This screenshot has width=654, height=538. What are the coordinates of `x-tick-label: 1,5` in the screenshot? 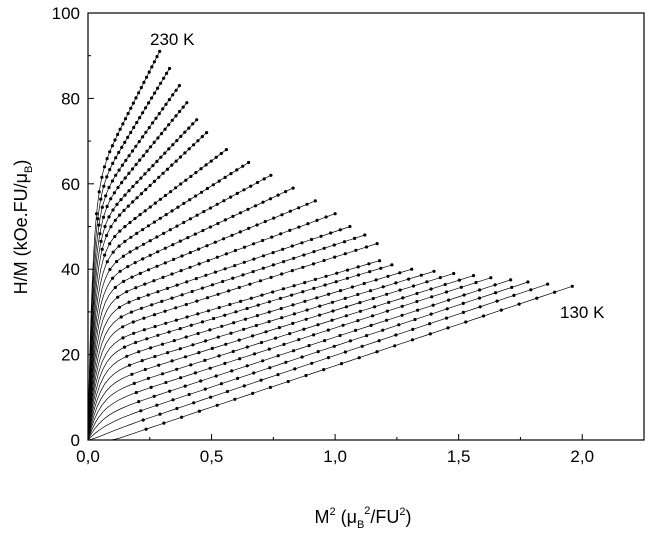 It's located at (459, 456).